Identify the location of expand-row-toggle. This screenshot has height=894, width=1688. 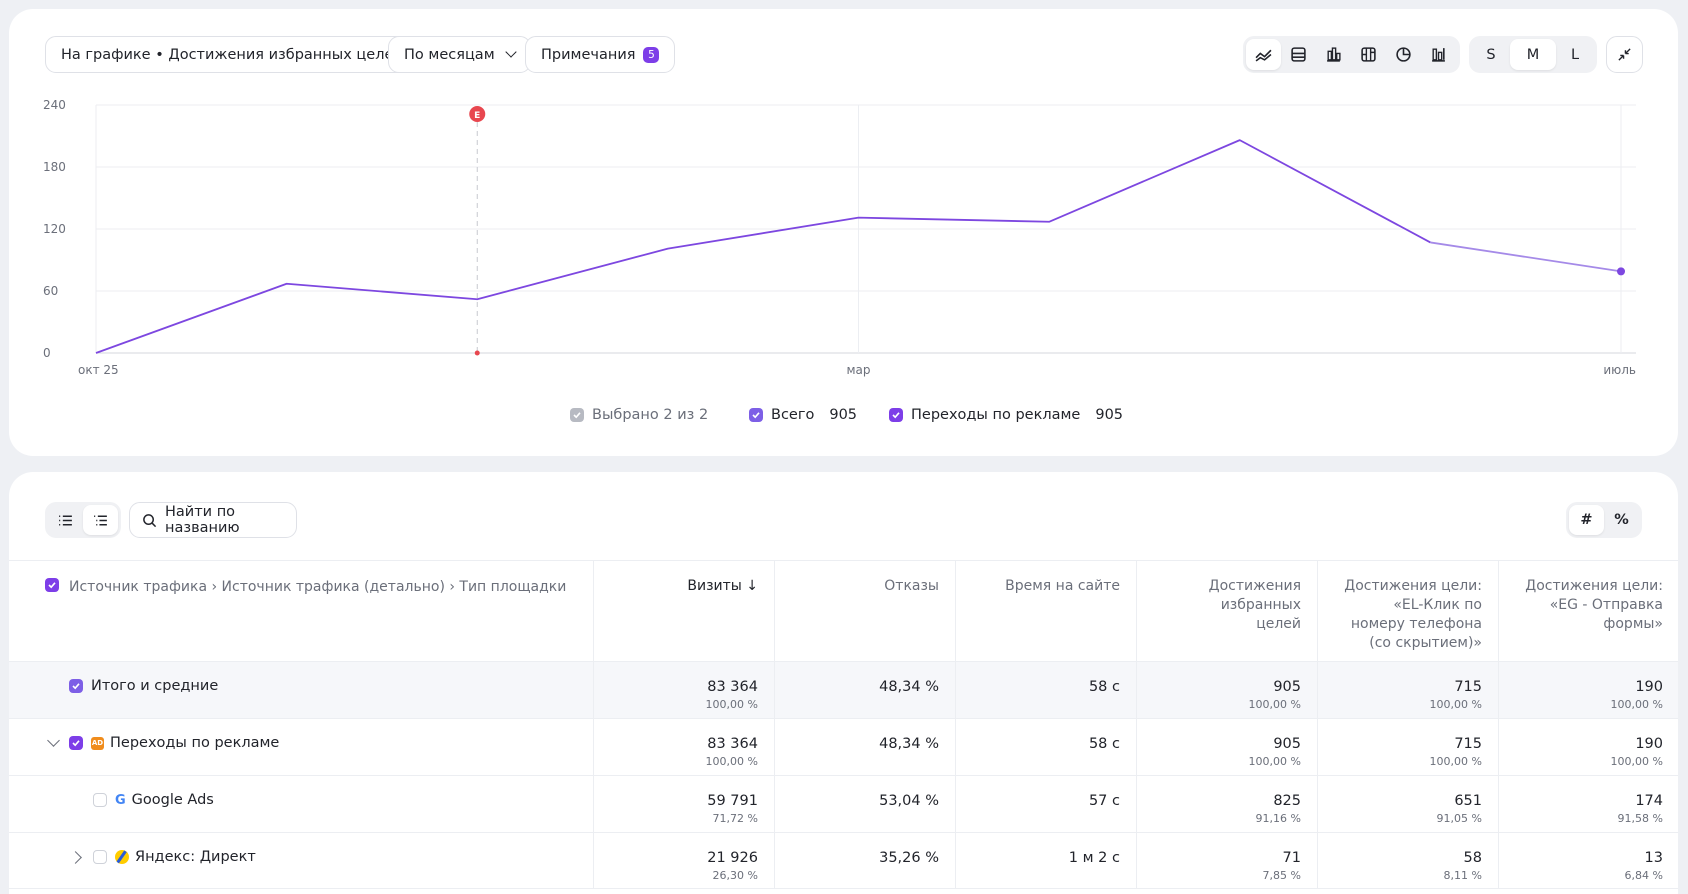
(81, 857).